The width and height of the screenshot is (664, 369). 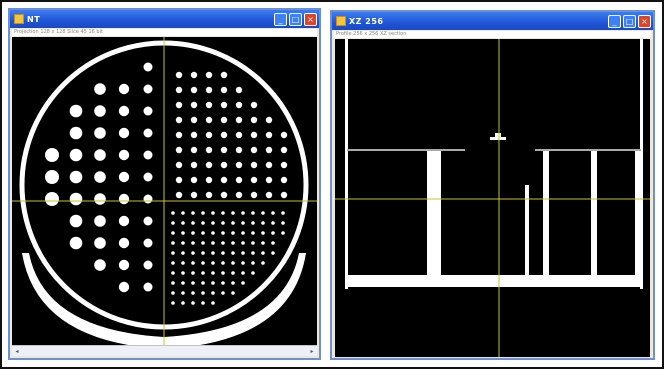 I want to click on section-top-marker, so click(x=498, y=138).